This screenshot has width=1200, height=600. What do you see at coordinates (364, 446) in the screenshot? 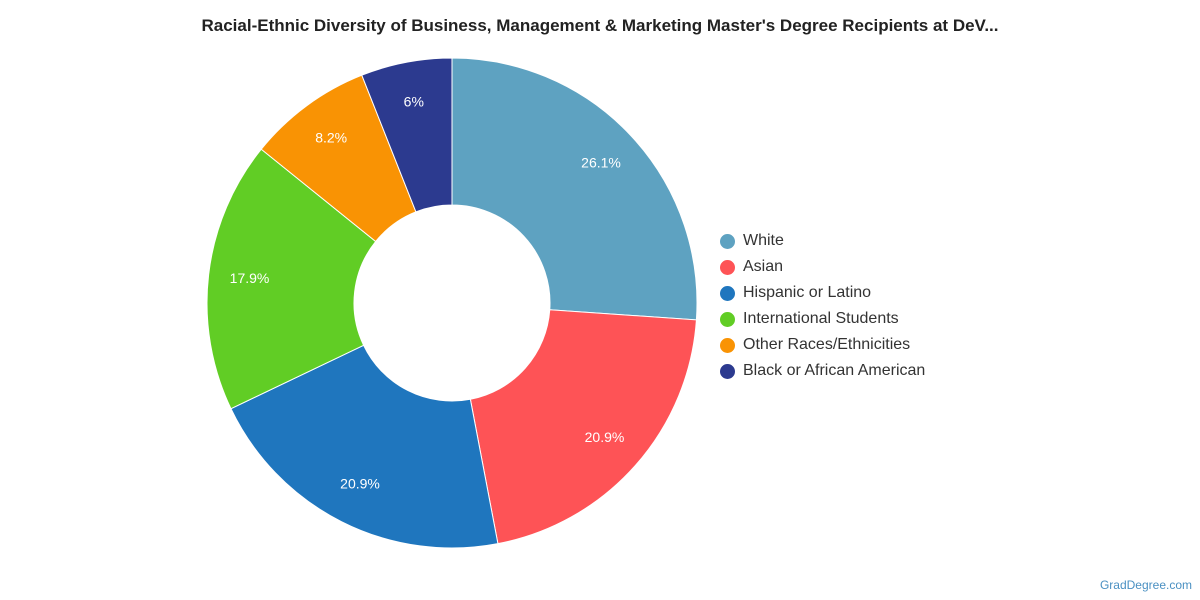
I see `slice-hispanic-or-latino` at bounding box center [364, 446].